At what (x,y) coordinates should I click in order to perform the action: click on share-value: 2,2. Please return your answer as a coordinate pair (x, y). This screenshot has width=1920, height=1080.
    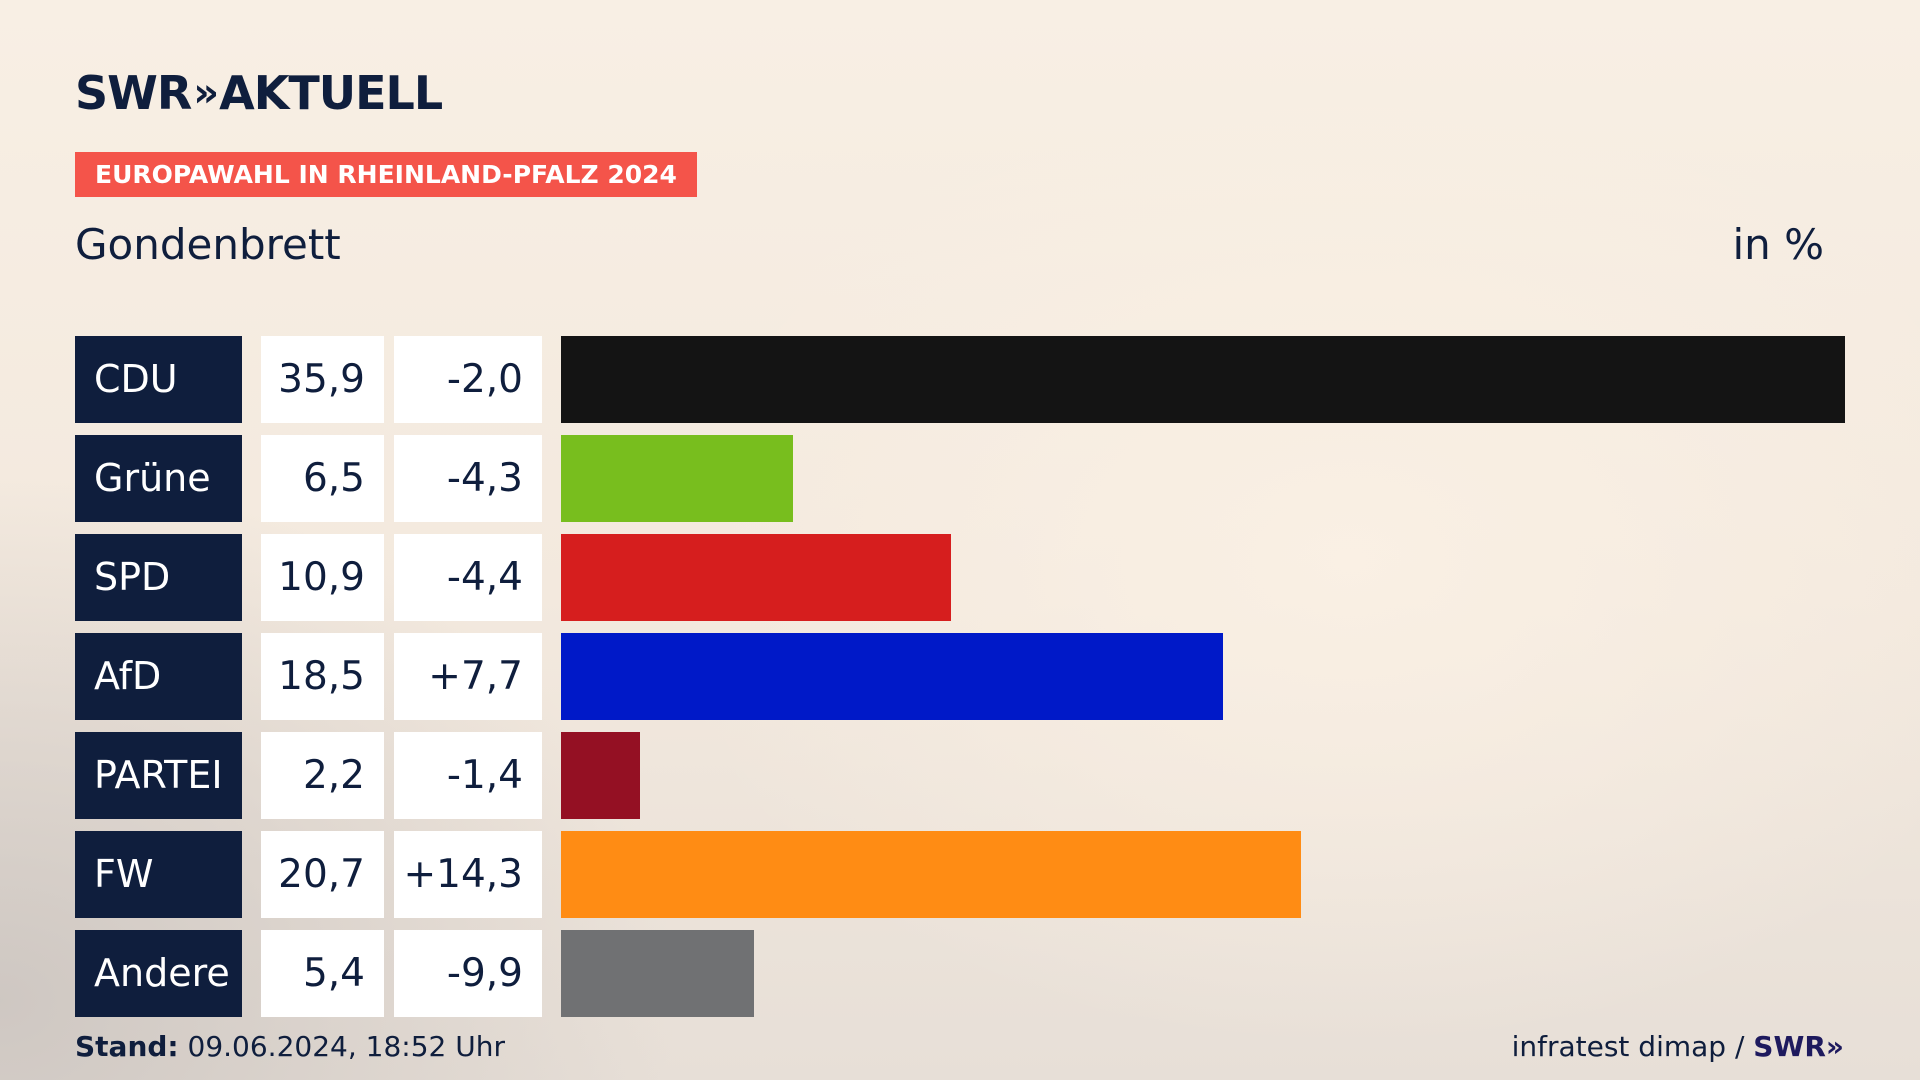
    Looking at the image, I should click on (322, 775).